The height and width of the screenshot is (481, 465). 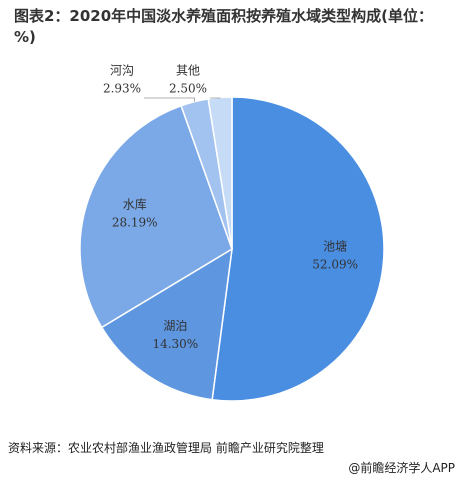 What do you see at coordinates (166, 448) in the screenshot?
I see `source-note: 资料来源：农业农村部渔业渔政管理局 前瞻产业研究院整理` at bounding box center [166, 448].